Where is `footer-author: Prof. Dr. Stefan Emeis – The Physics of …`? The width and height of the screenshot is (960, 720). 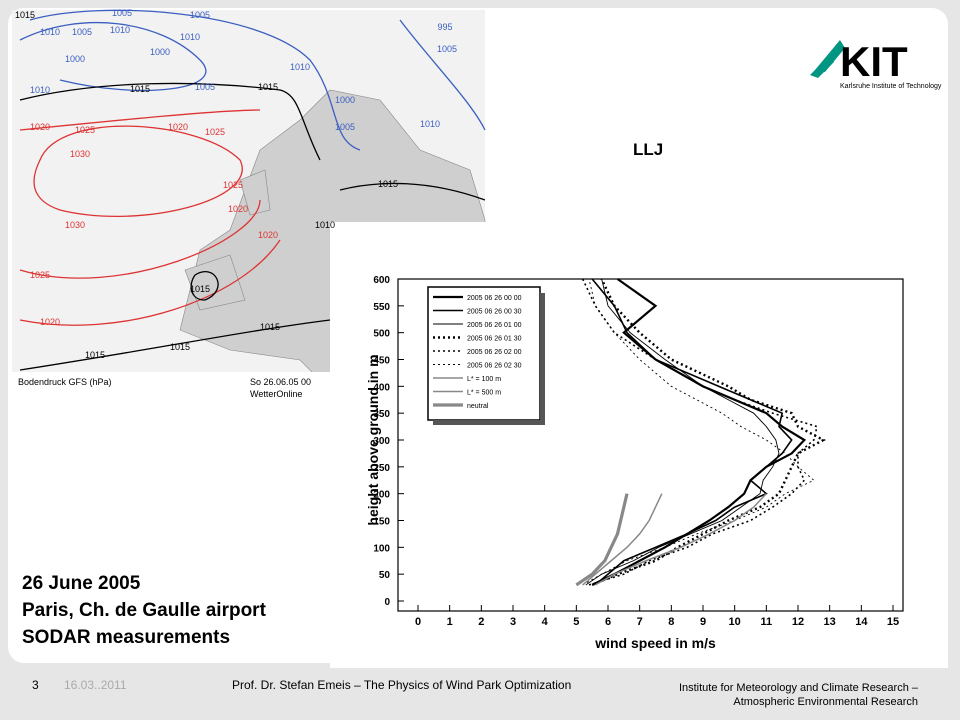
footer-author: Prof. Dr. Stefan Emeis – The Physics of … is located at coordinates (401, 685).